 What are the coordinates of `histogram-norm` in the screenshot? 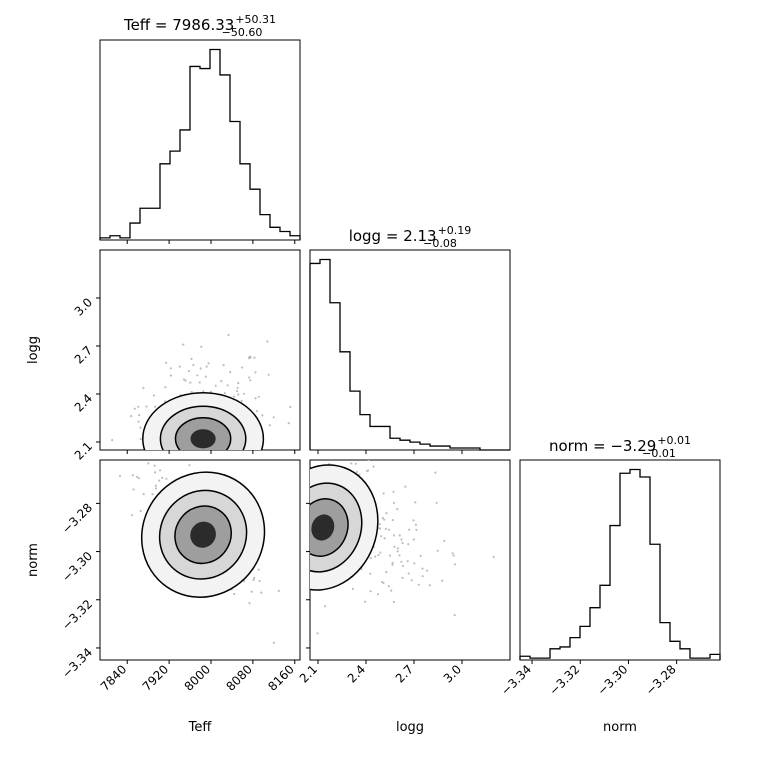 It's located at (620, 564).